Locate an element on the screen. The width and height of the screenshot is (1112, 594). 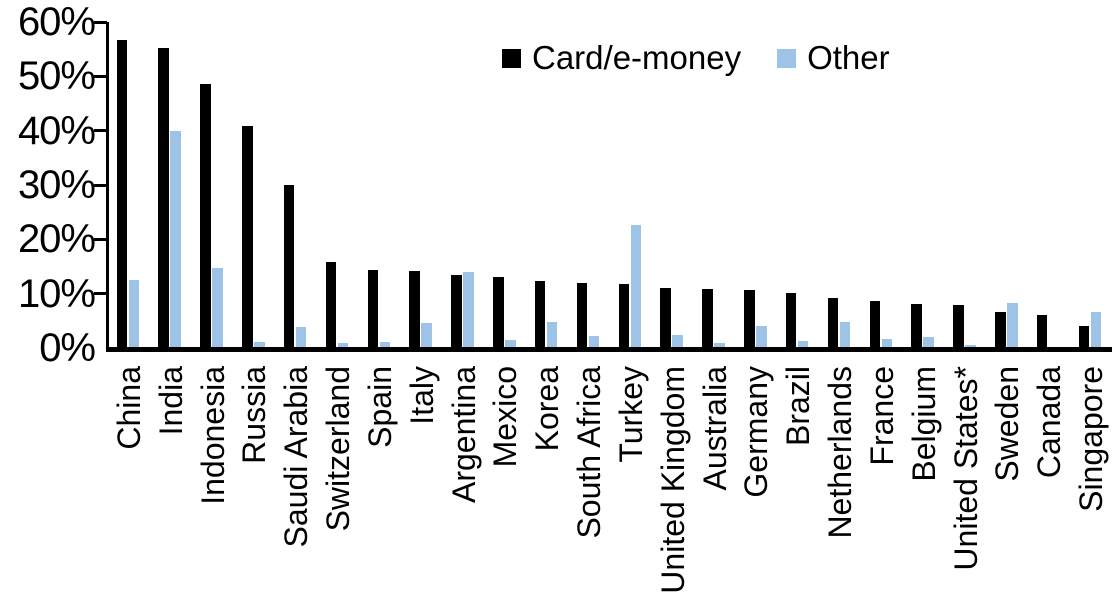
legend-item-other: Other is located at coordinates (833, 58).